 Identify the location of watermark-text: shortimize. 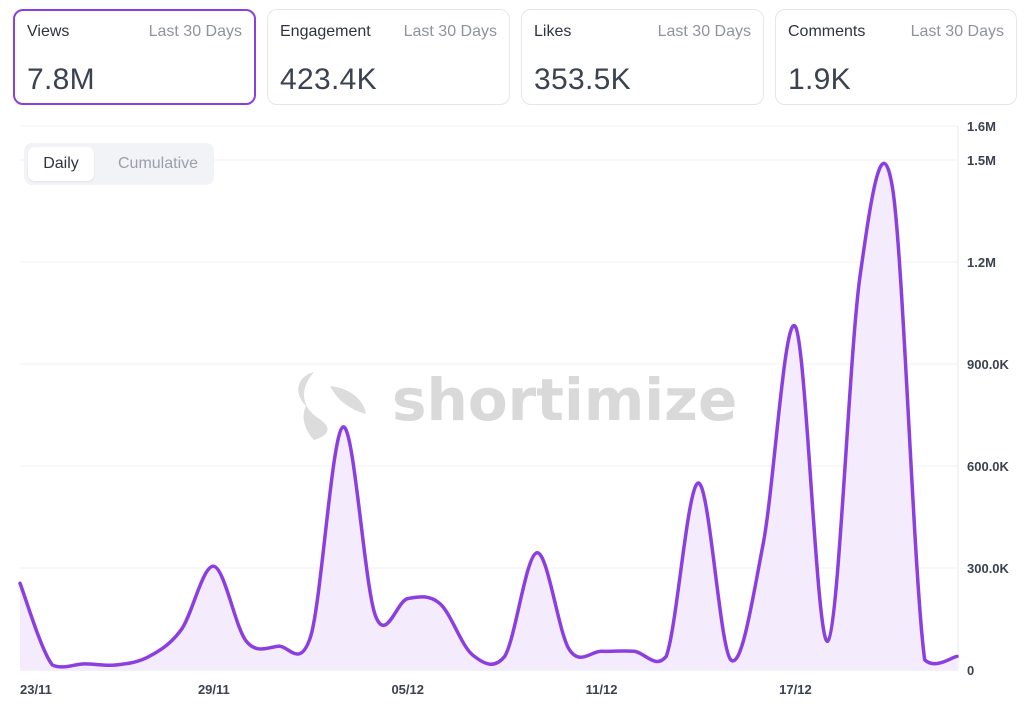
(564, 400).